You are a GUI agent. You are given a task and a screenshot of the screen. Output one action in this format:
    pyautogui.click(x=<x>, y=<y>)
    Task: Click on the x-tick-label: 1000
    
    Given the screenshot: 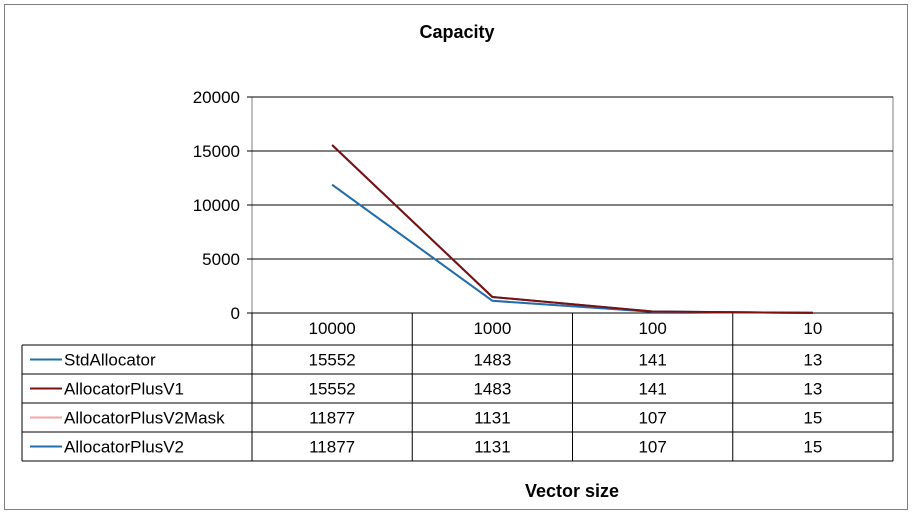 What is the action you would take?
    pyautogui.click(x=492, y=328)
    